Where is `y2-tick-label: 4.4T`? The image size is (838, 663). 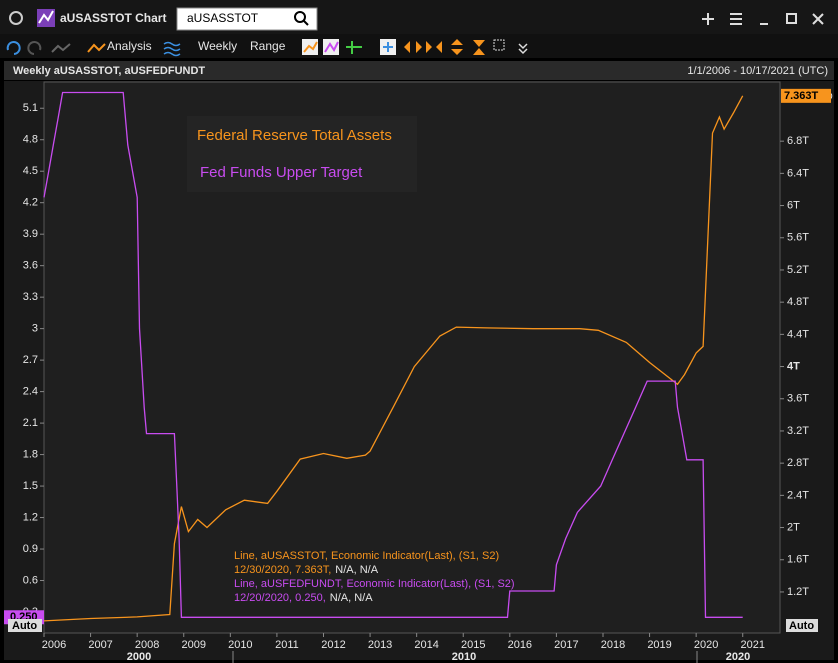
y2-tick-label: 4.4T is located at coordinates (798, 334).